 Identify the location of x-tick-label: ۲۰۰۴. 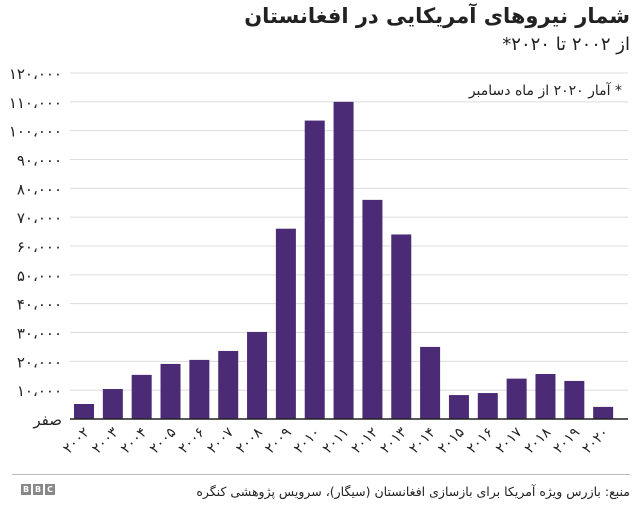
(134, 441).